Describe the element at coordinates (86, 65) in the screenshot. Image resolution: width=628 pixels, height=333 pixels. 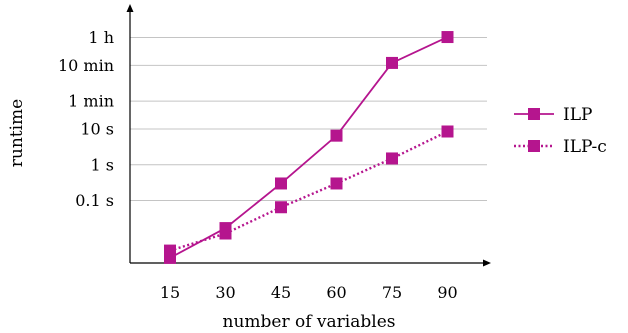
I see `y-tick-label: 10 min` at that location.